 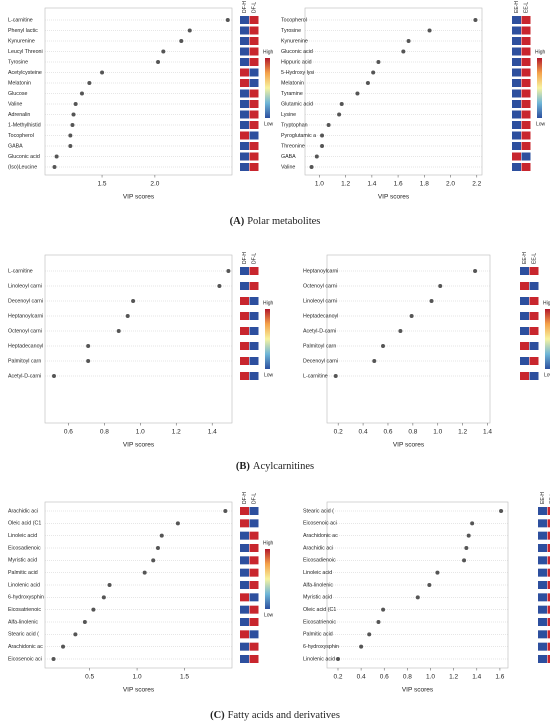 I want to click on category-label: 6-hydroxysphin, so click(x=26, y=598).